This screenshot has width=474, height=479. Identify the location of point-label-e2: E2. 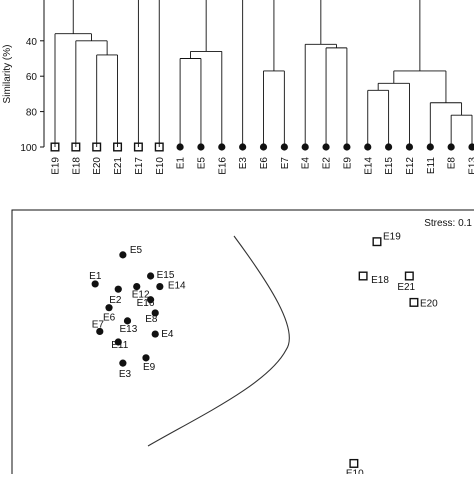
(115, 300).